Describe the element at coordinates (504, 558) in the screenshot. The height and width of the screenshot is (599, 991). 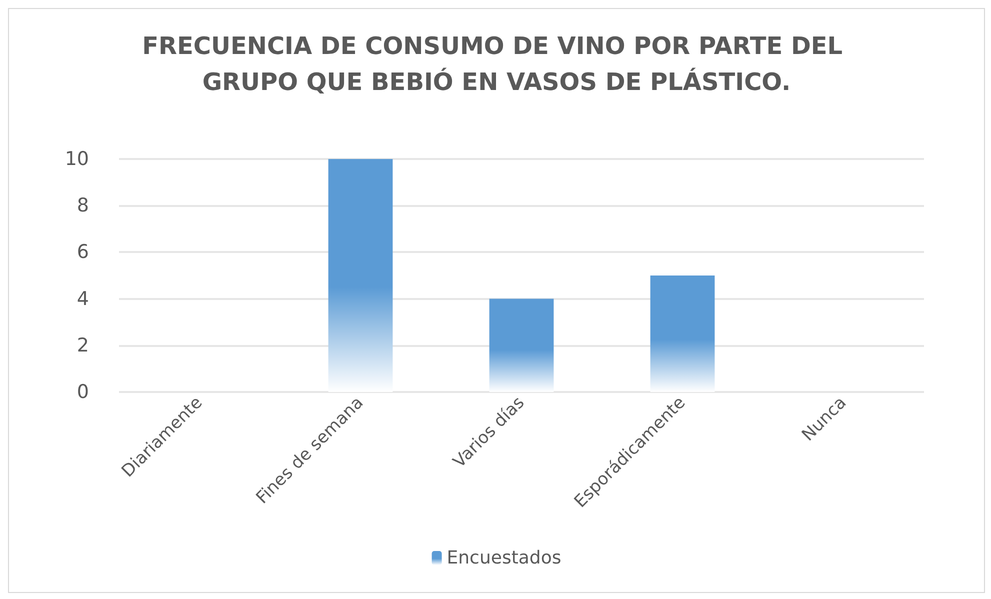
I see `legend-label: Encuestados` at that location.